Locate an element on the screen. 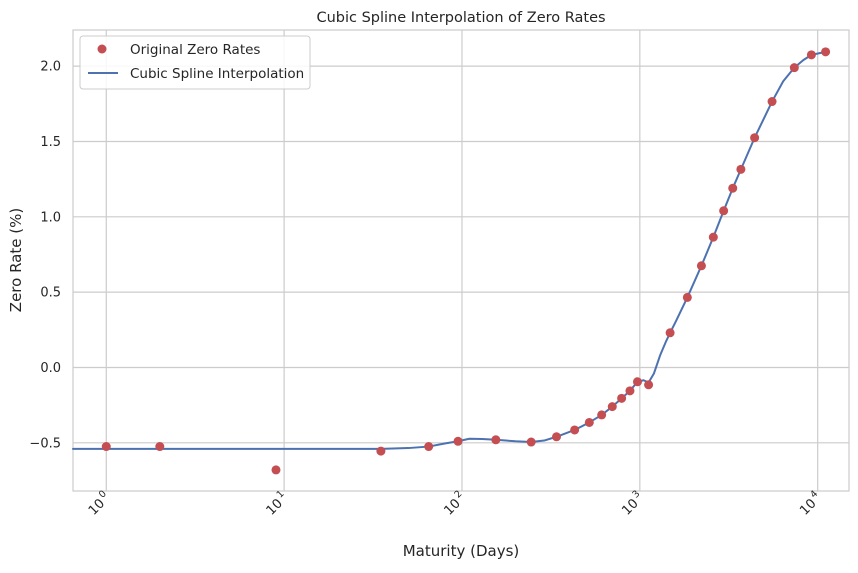 This screenshot has height=573, width=858. y-tick-label: −0.5 is located at coordinates (45, 443).